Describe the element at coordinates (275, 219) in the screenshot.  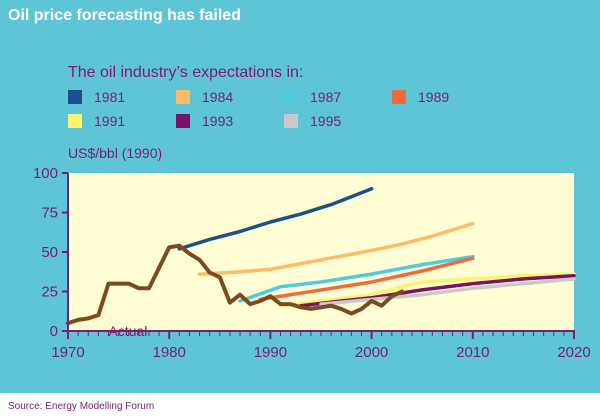
I see `series-line-1981` at that location.